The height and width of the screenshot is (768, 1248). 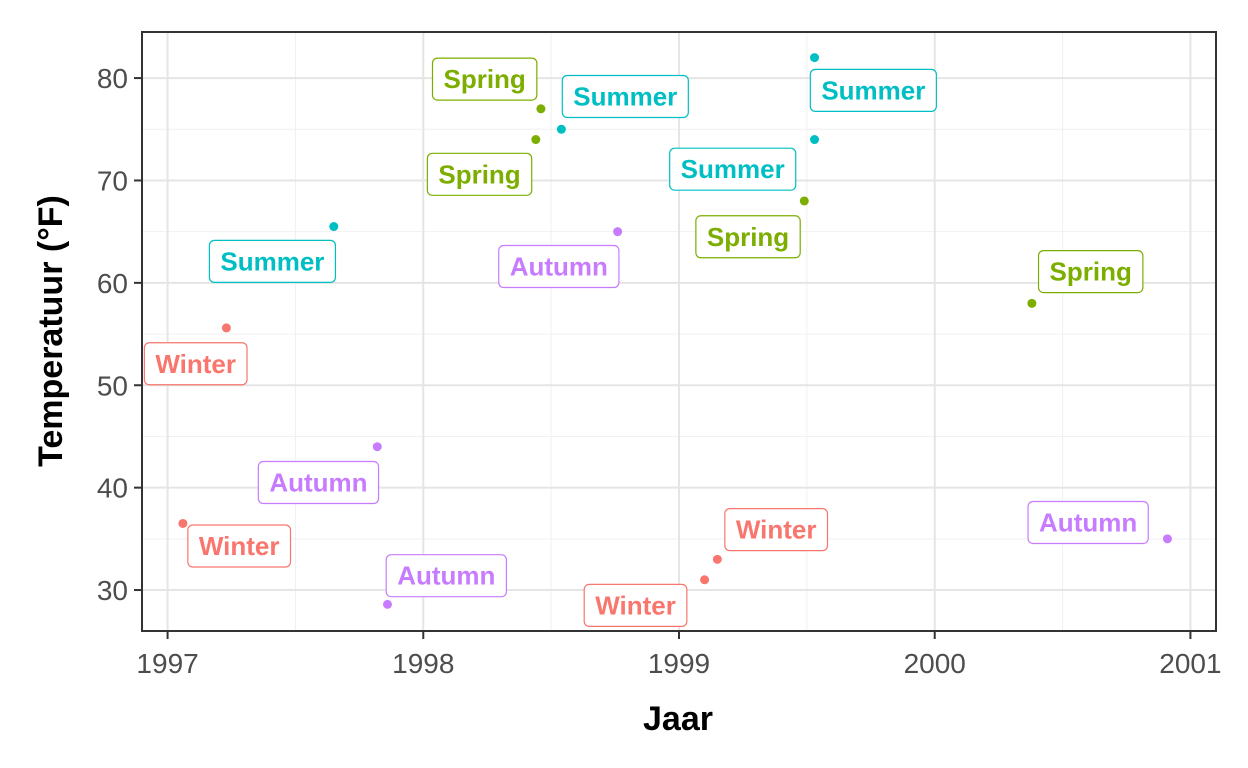 What do you see at coordinates (112, 590) in the screenshot?
I see `y-tick-label: 30` at bounding box center [112, 590].